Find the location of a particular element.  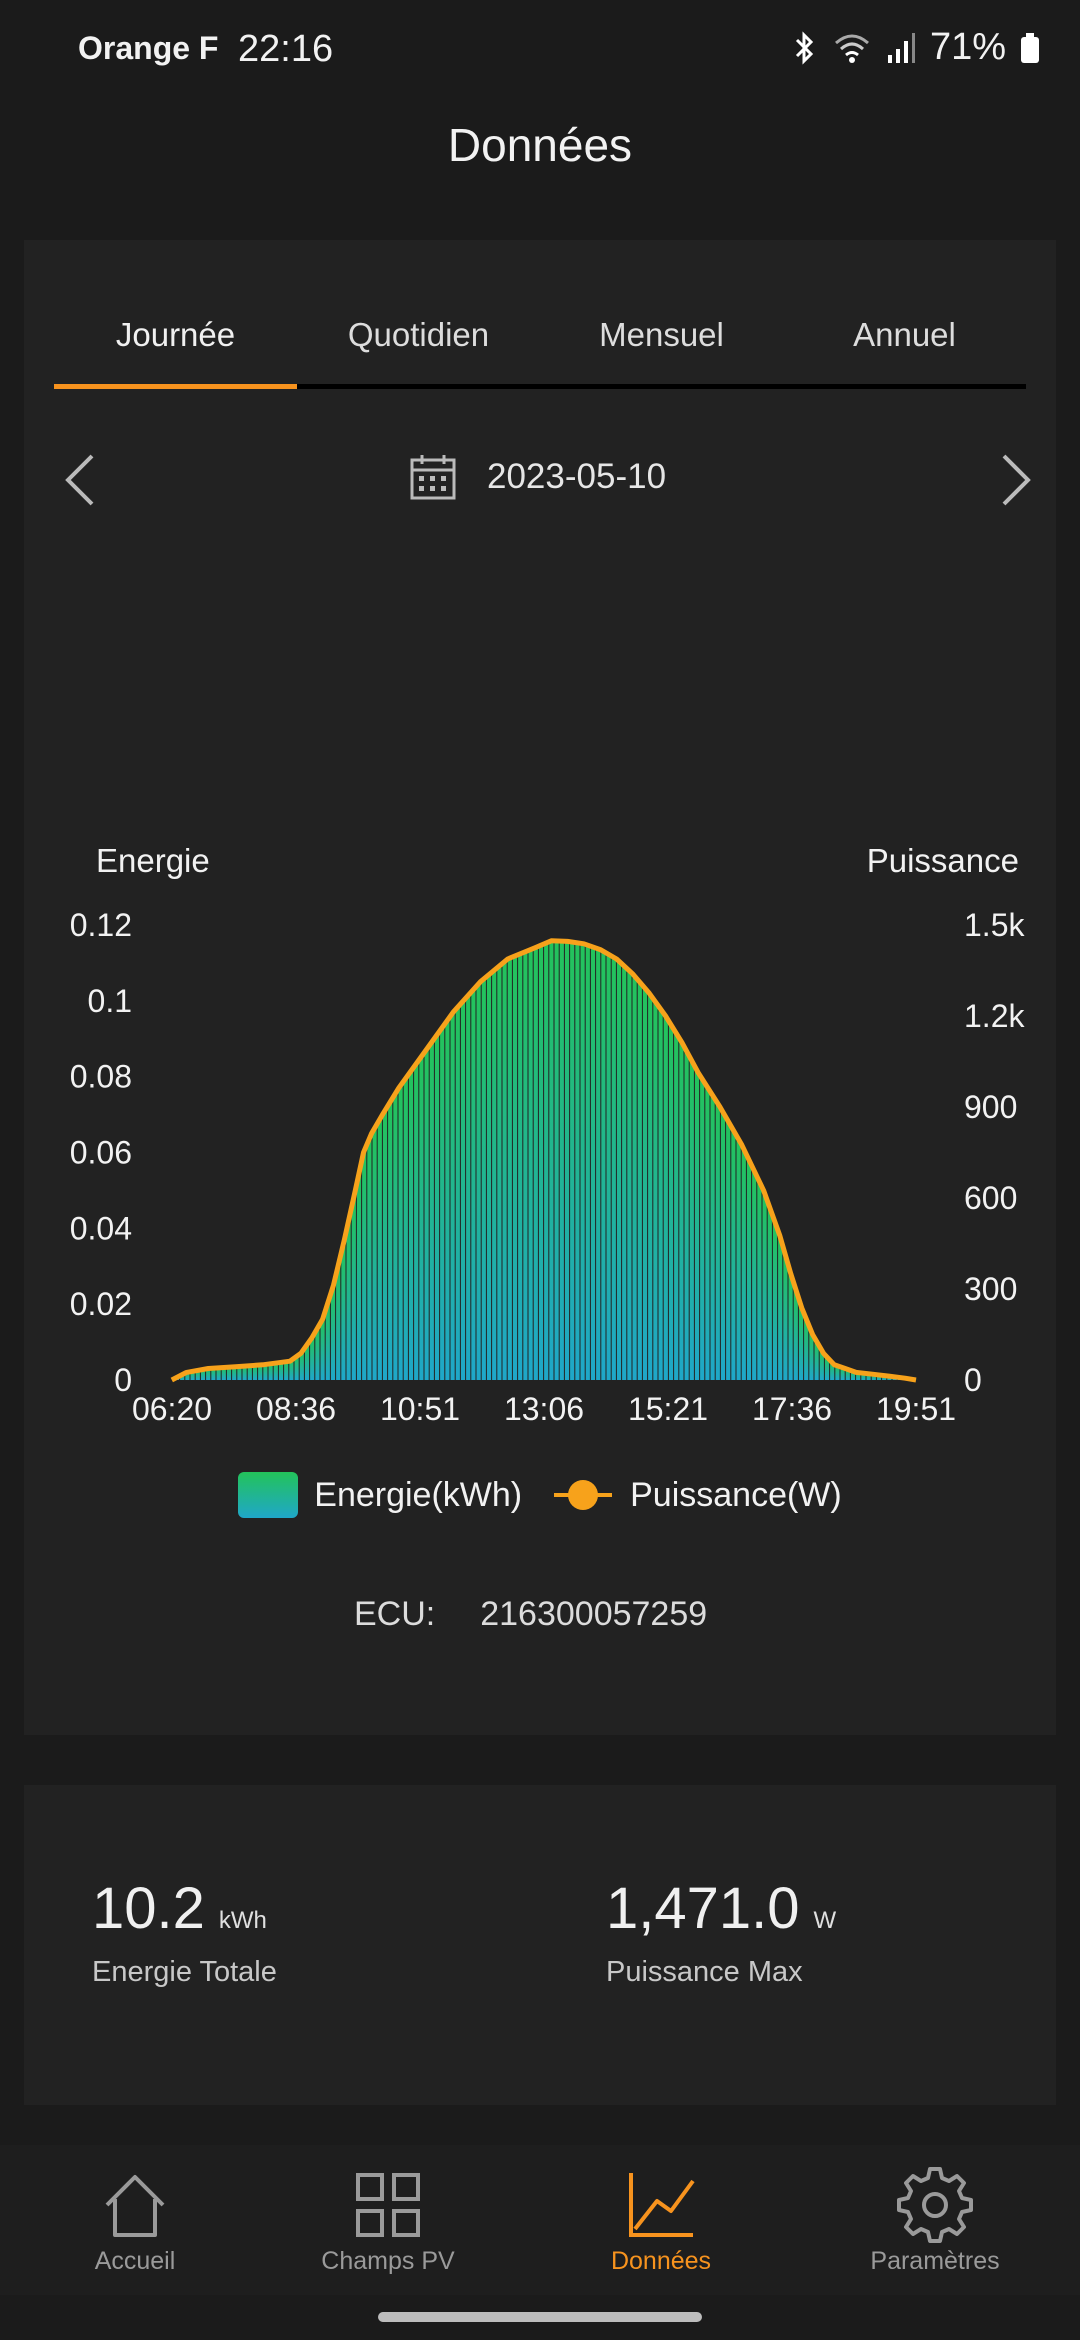

x-tick-label: 13:06 is located at coordinates (544, 1409).